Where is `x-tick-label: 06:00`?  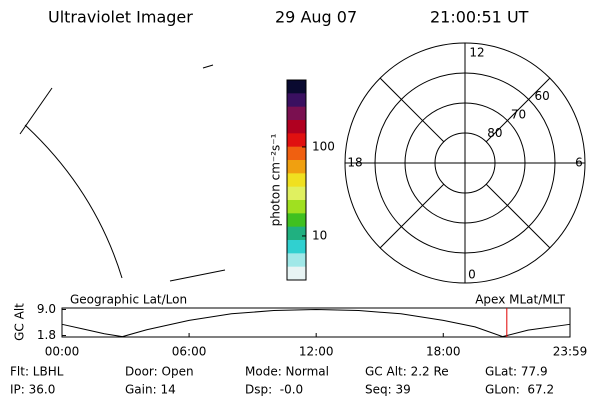
x-tick-label: 06:00 is located at coordinates (189, 352).